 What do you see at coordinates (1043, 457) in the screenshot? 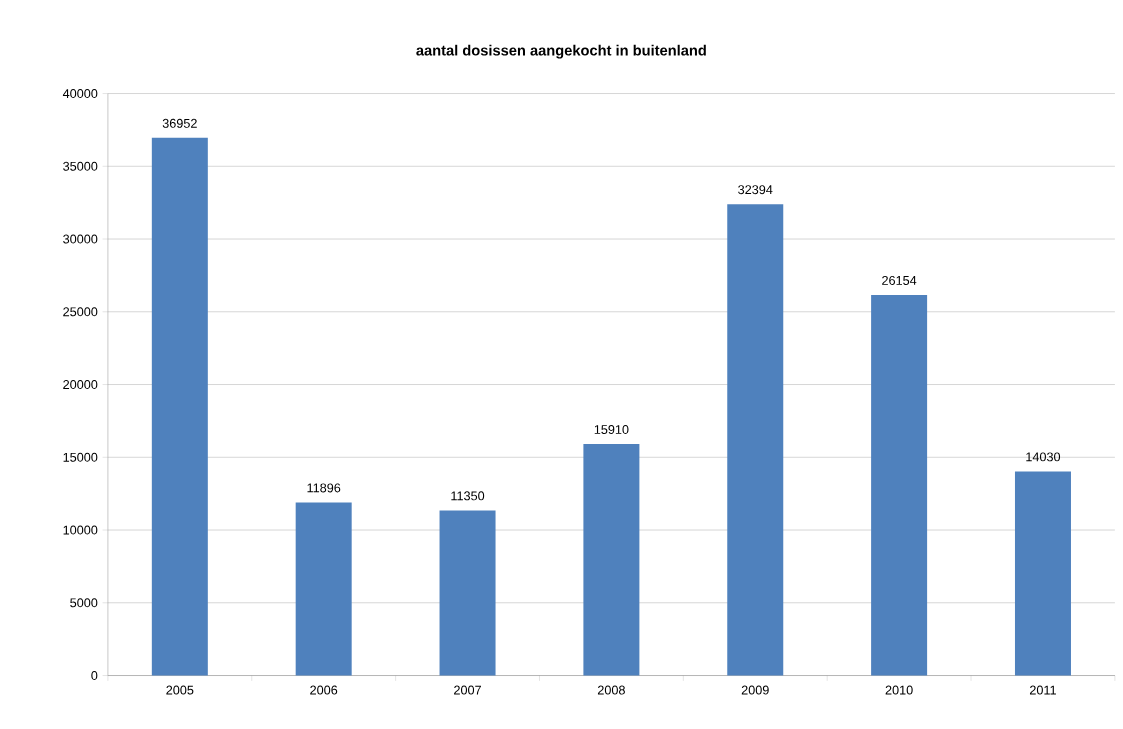
I see `data-label: 14030` at bounding box center [1043, 457].